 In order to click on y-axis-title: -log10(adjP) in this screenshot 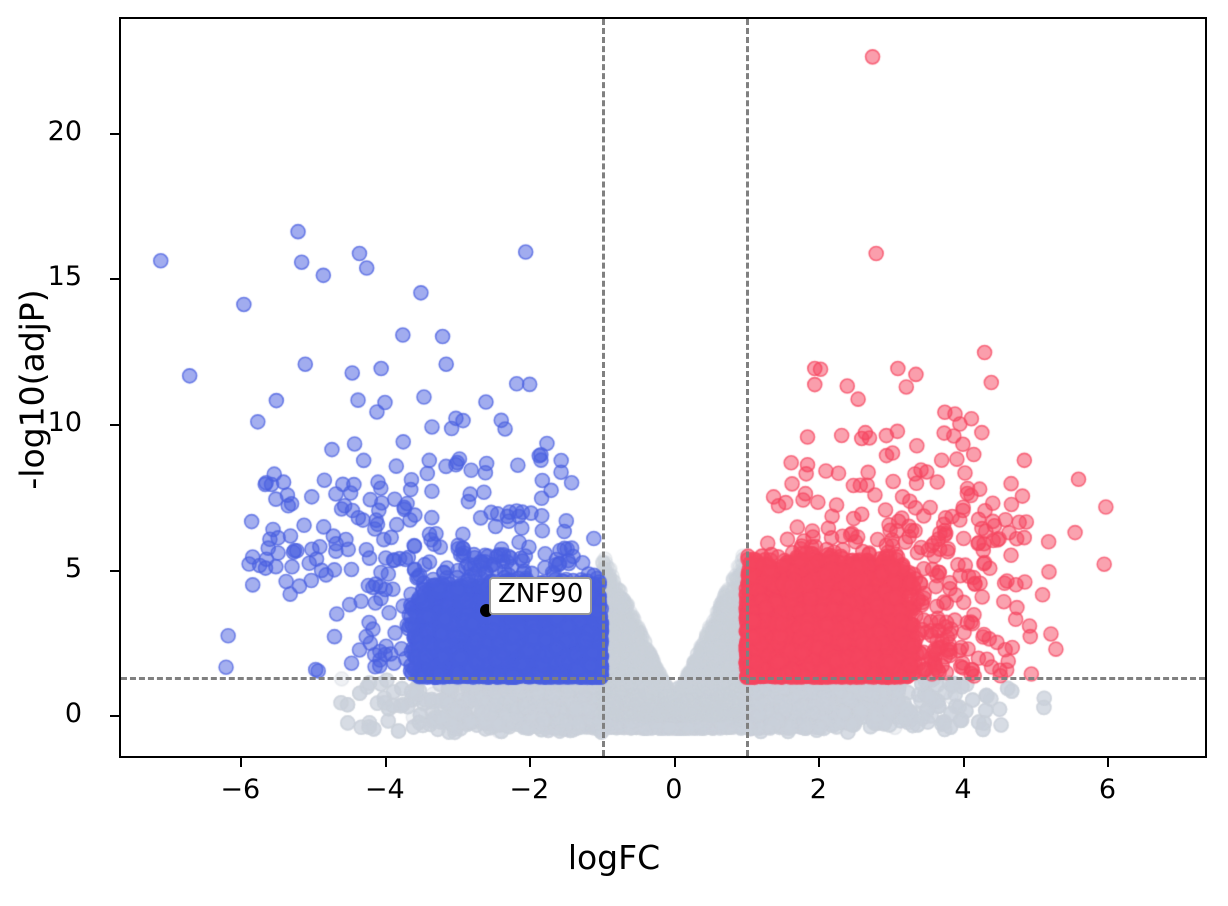, I will do `click(32, 389)`.